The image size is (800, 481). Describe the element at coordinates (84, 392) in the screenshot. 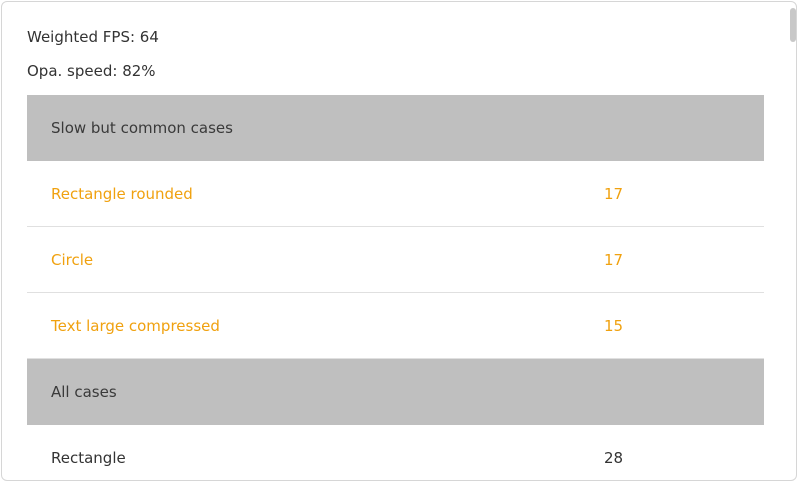

I see `section-title: All cases` at that location.